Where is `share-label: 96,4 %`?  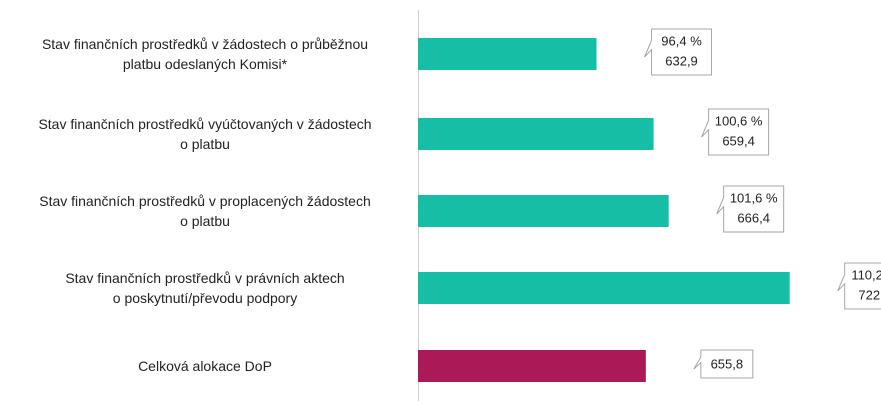
share-label: 96,4 % is located at coordinates (681, 40).